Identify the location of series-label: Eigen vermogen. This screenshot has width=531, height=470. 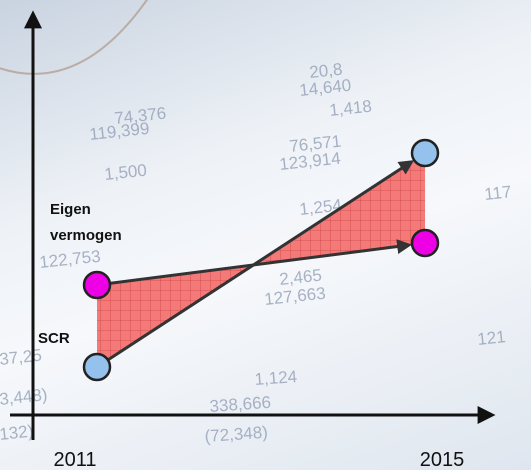
(86, 222).